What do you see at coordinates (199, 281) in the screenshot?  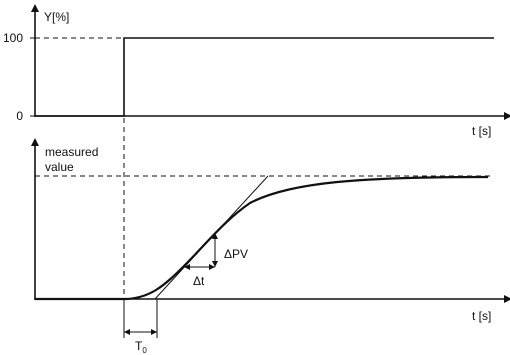 I see `delta-t-label: Δt` at bounding box center [199, 281].